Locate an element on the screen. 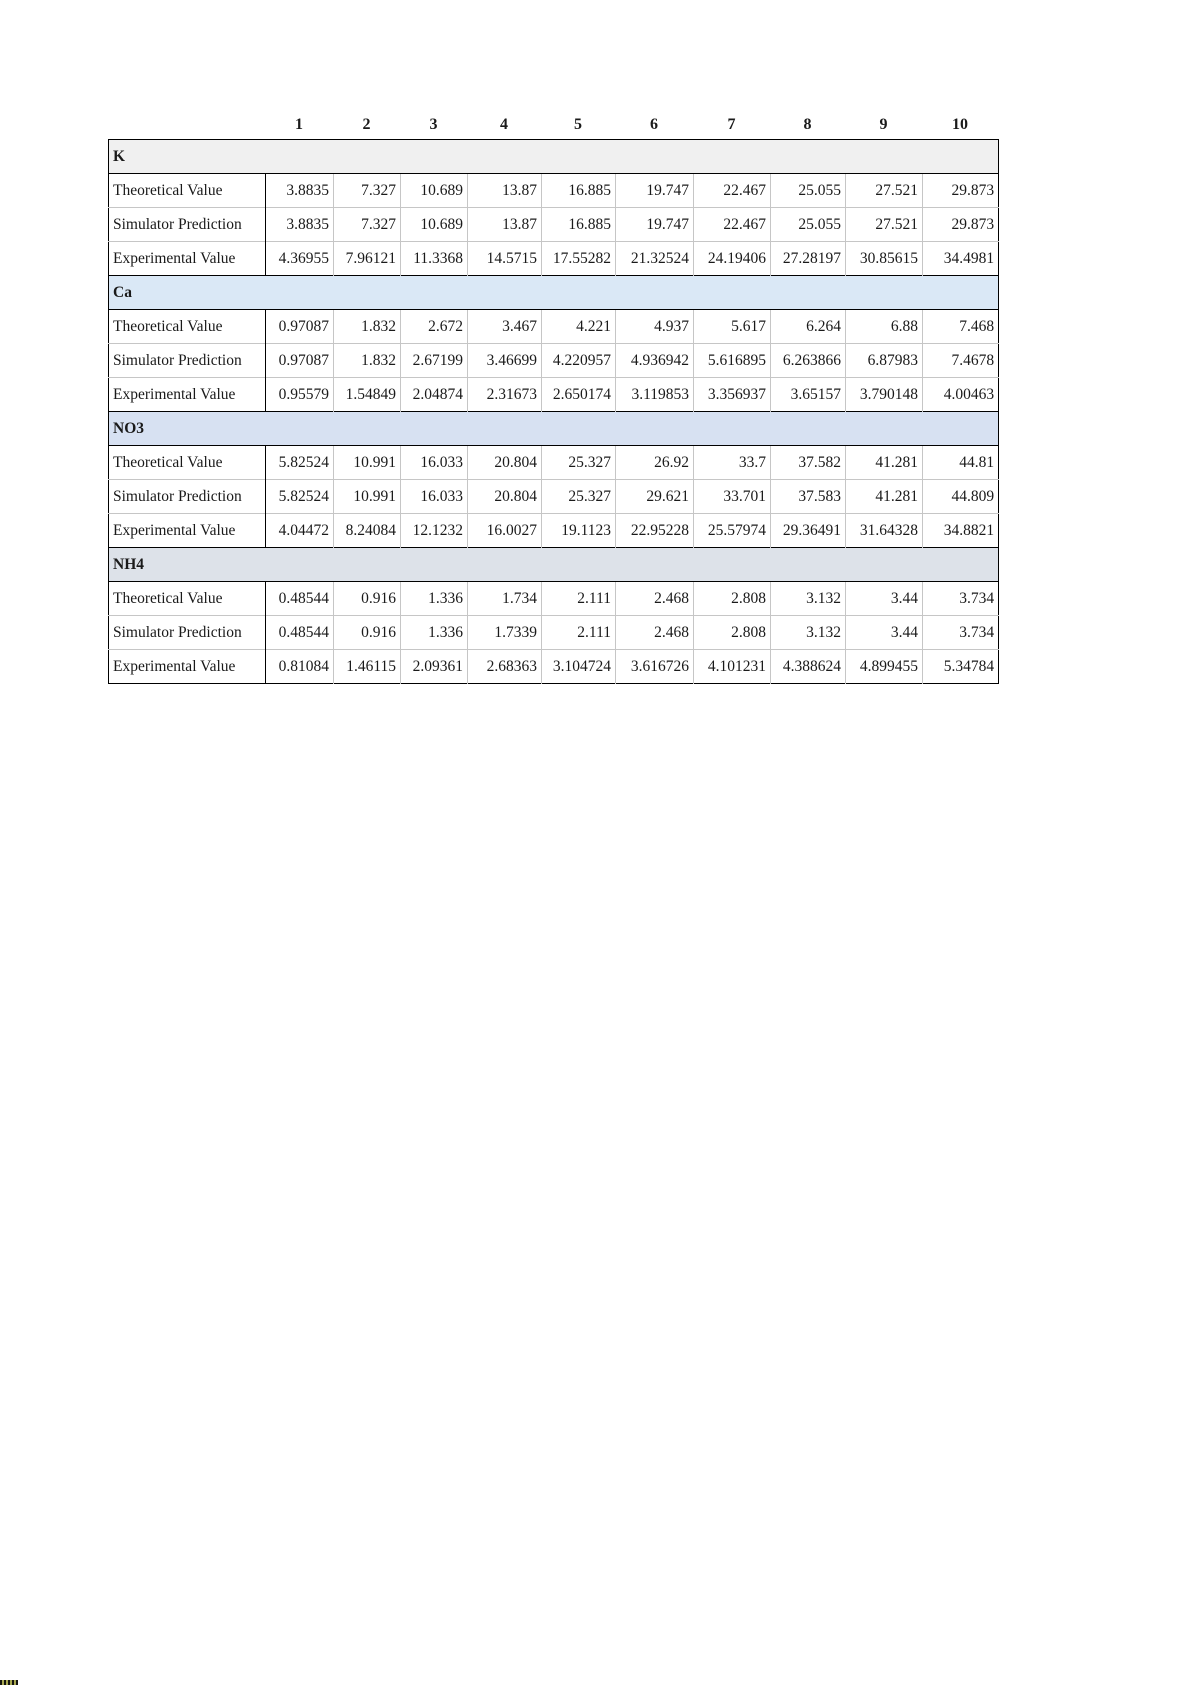  value-cell: 2.68363 is located at coordinates (504, 666).